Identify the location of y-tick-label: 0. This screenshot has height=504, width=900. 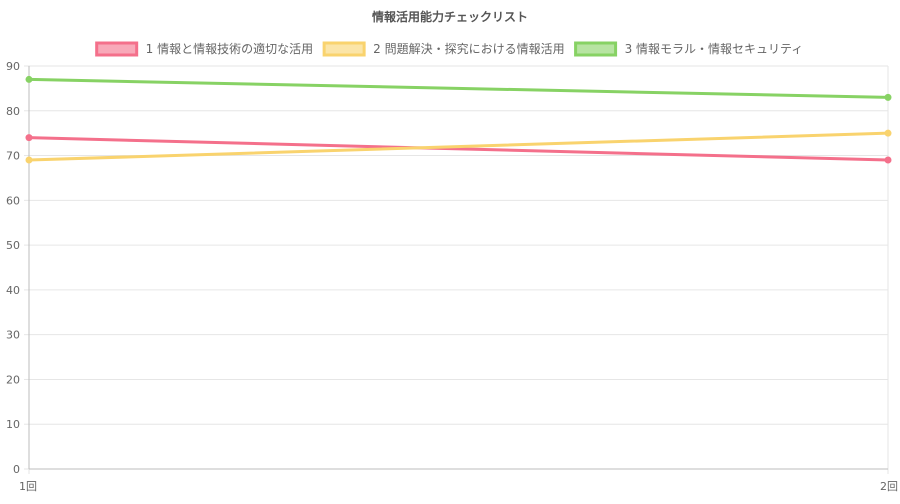
(16, 469).